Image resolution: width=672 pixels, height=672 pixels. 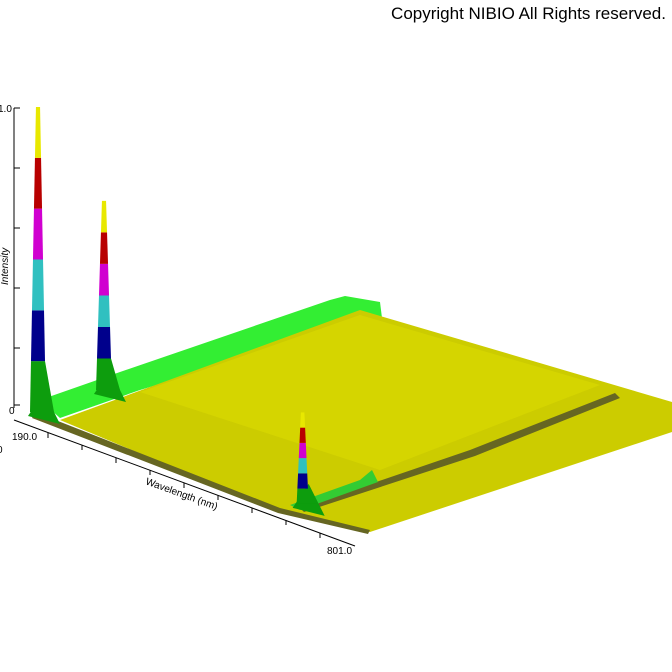 What do you see at coordinates (17, 256) in the screenshot?
I see `z-axis-ticks` at bounding box center [17, 256].